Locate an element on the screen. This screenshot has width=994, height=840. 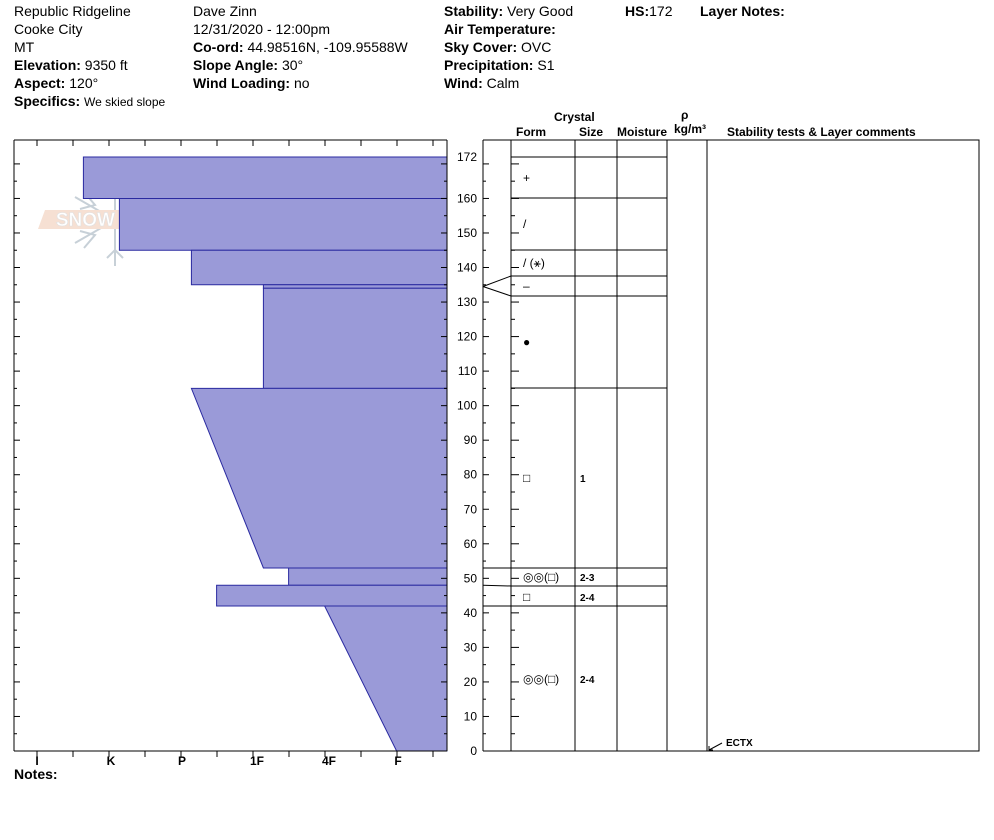
wind-loading-value: no is located at coordinates (301, 83).